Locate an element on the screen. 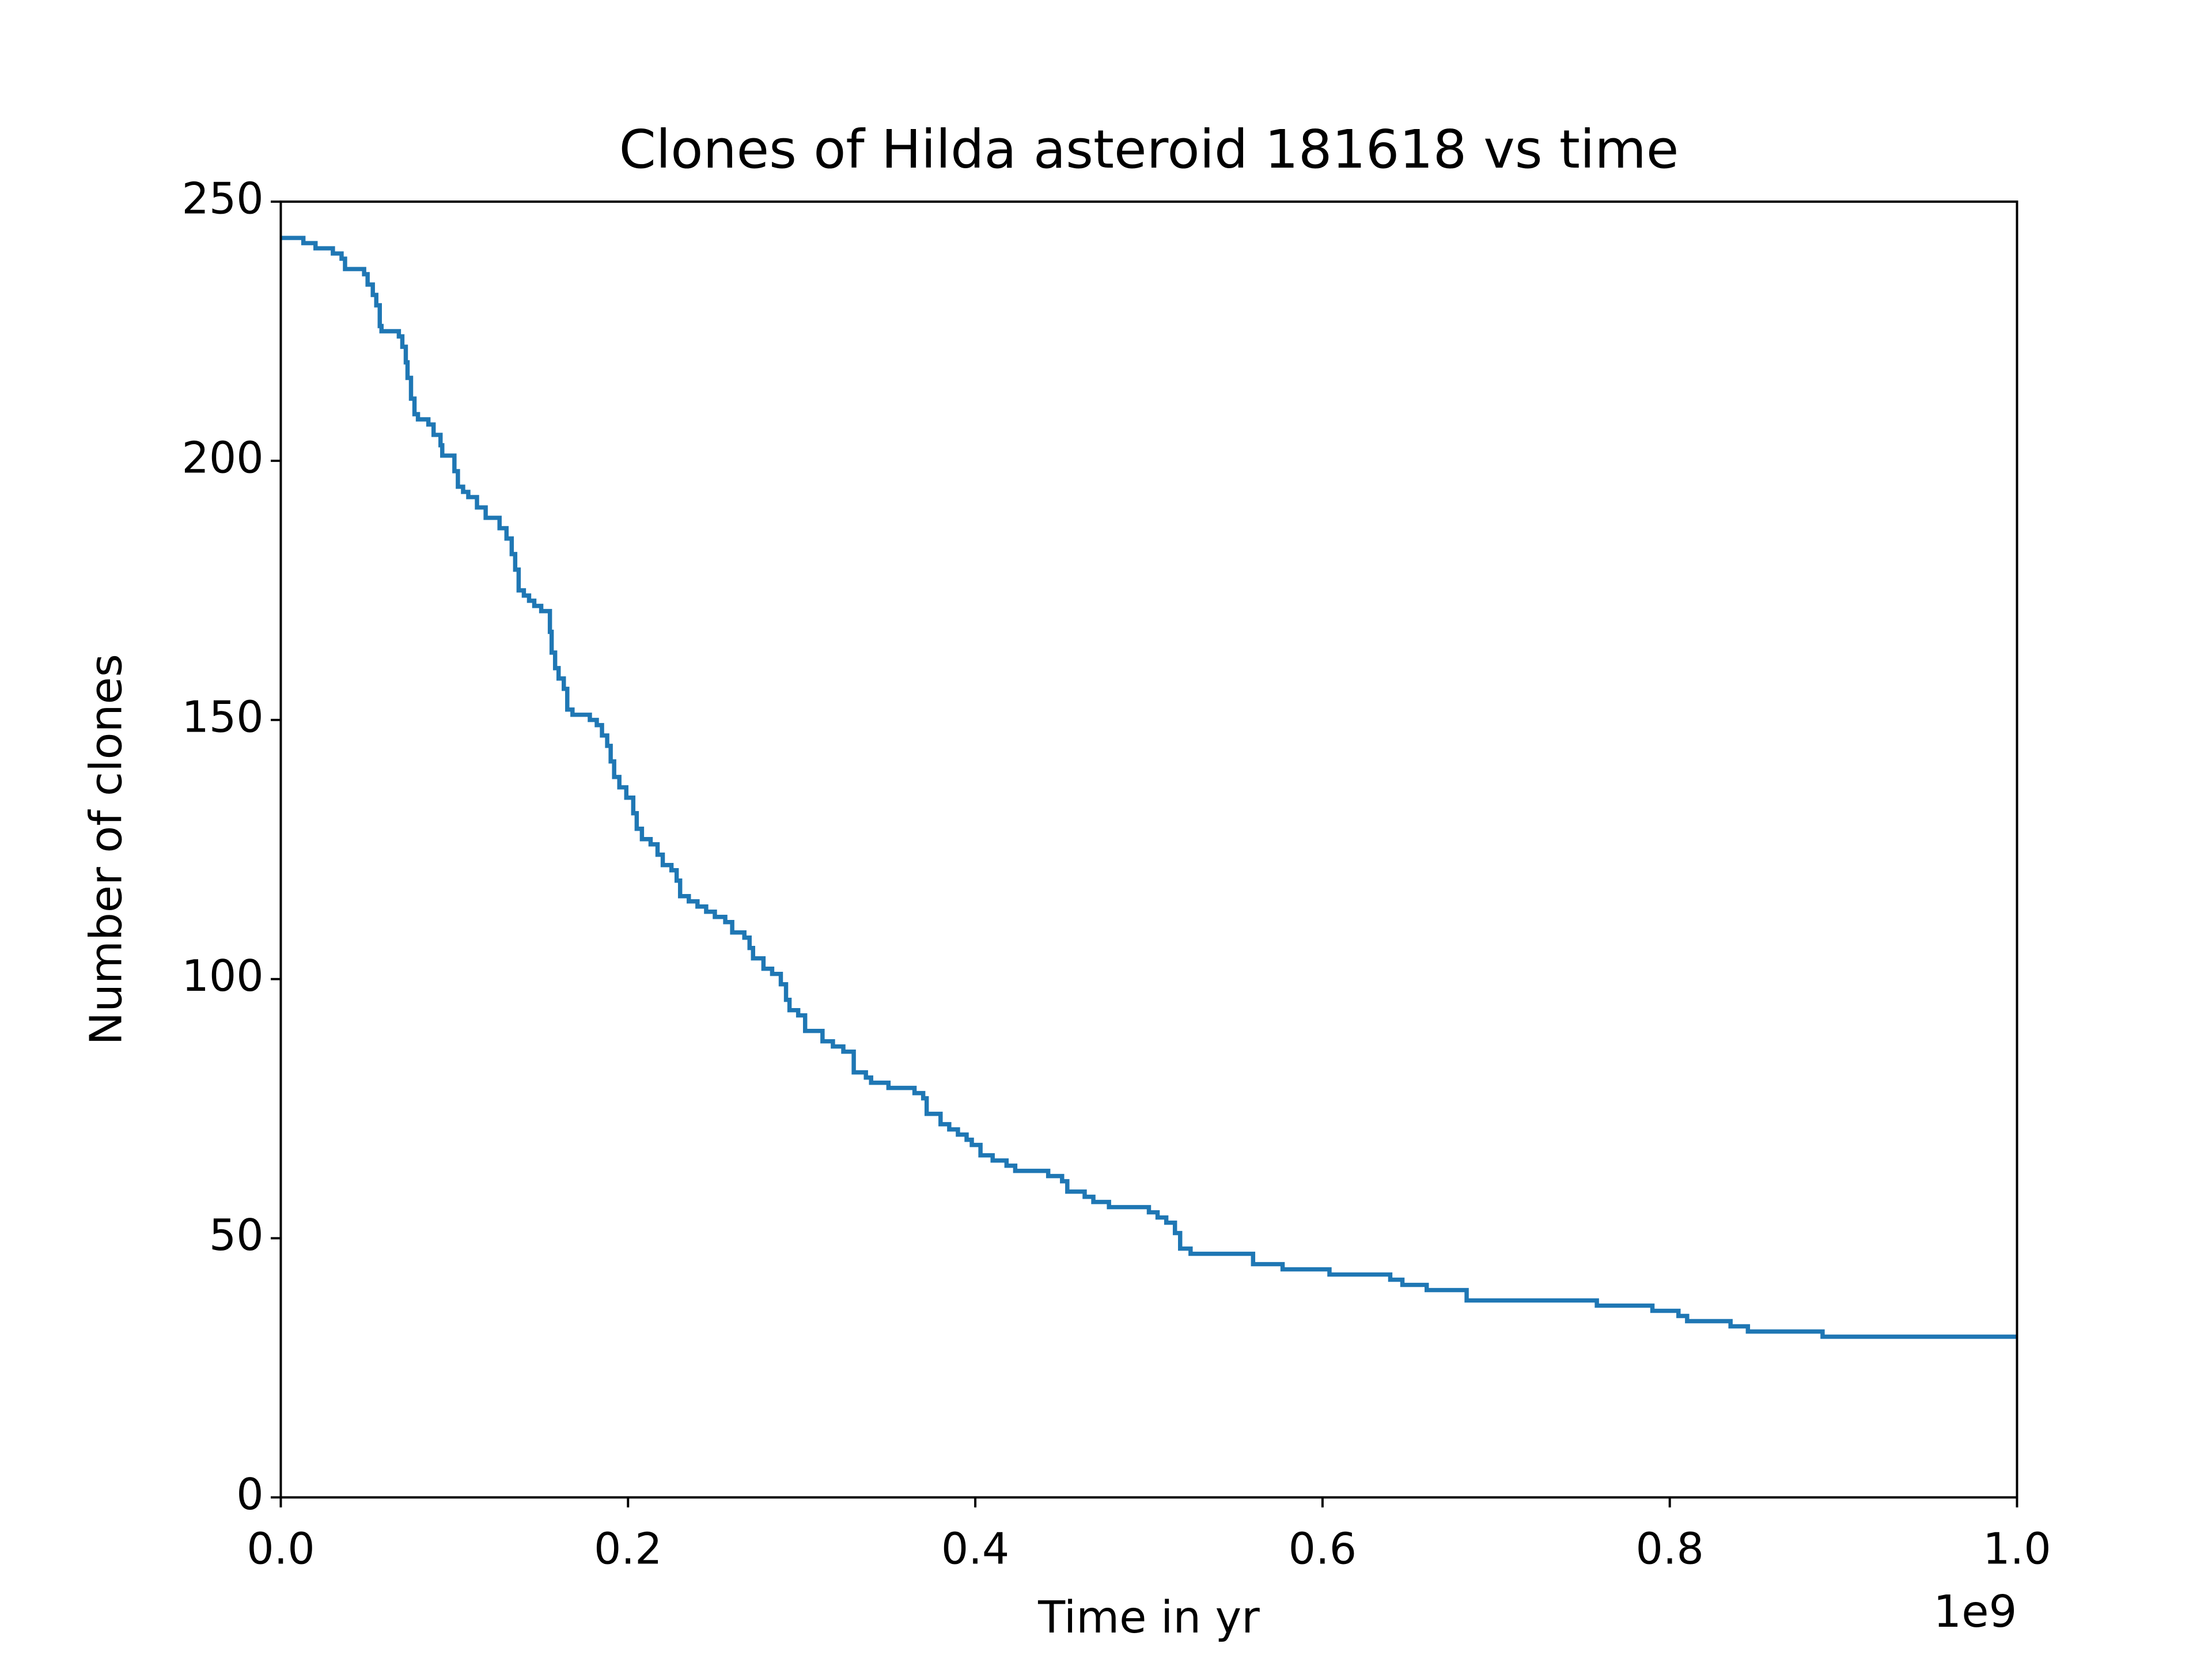 This screenshot has width=2212, height=1659. x-tick-label: 0.4 is located at coordinates (975, 1549).